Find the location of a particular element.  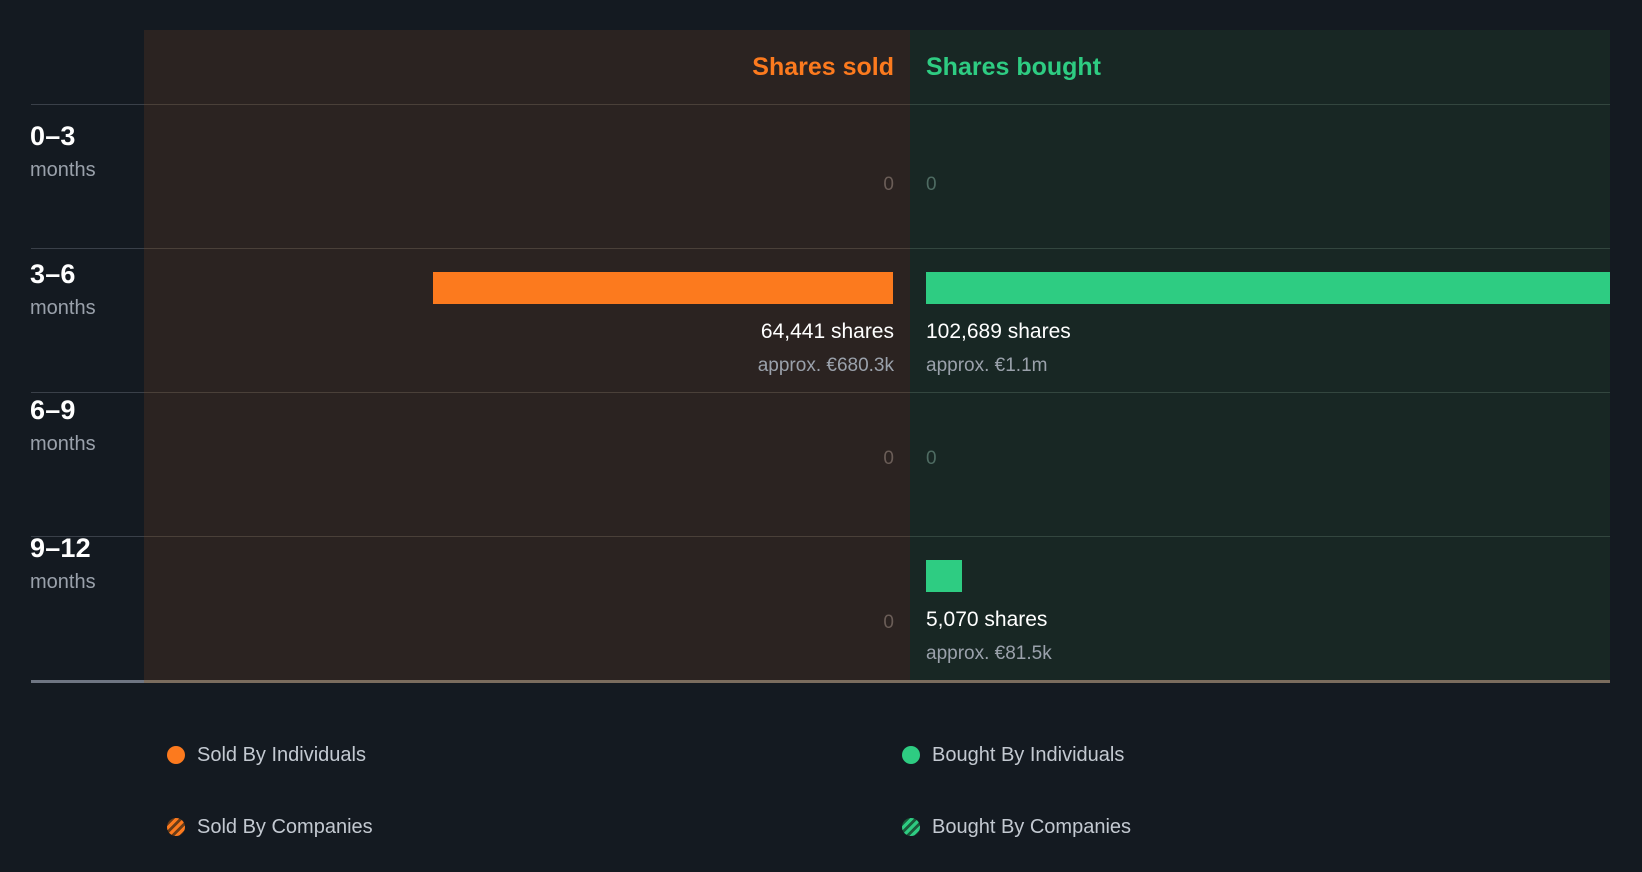

legend-label: Bought By Individuals is located at coordinates (1028, 755).